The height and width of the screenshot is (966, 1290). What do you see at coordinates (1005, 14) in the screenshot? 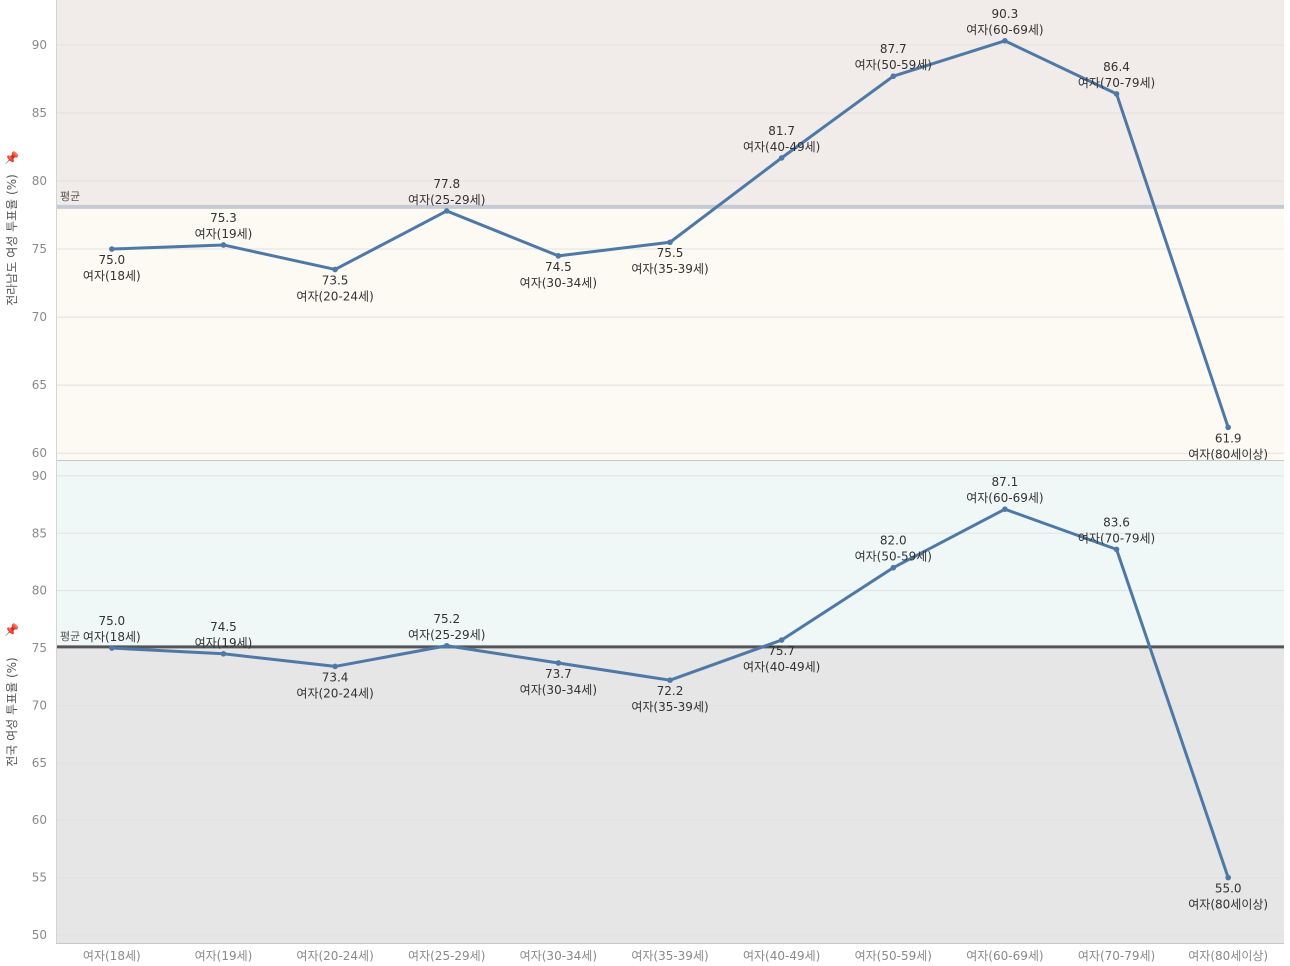
I see `data-label-value: 90.3` at bounding box center [1005, 14].